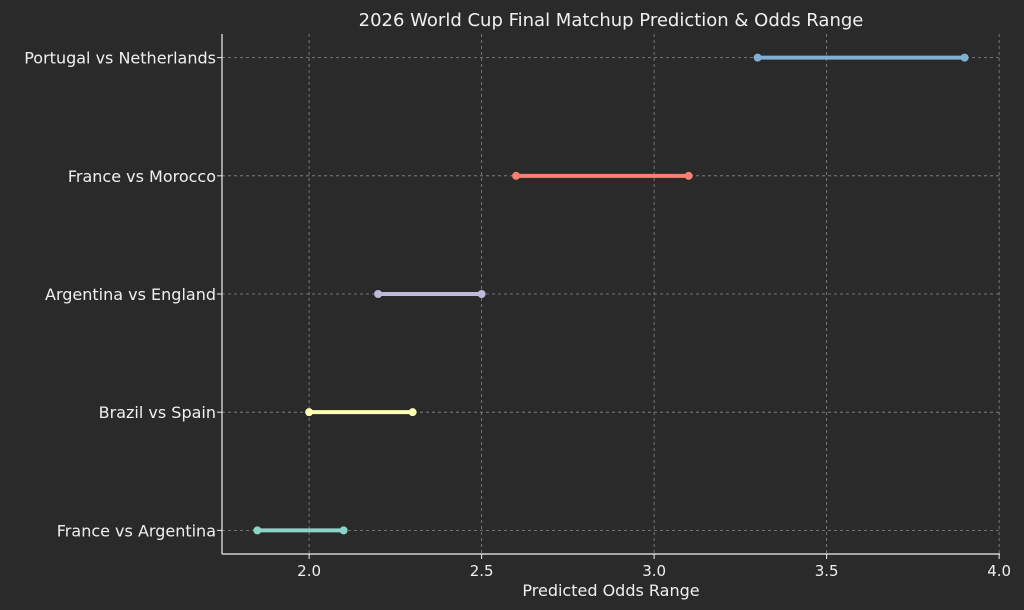 The height and width of the screenshot is (610, 1024). Describe the element at coordinates (654, 571) in the screenshot. I see `x-tick-label: 3.0` at that location.